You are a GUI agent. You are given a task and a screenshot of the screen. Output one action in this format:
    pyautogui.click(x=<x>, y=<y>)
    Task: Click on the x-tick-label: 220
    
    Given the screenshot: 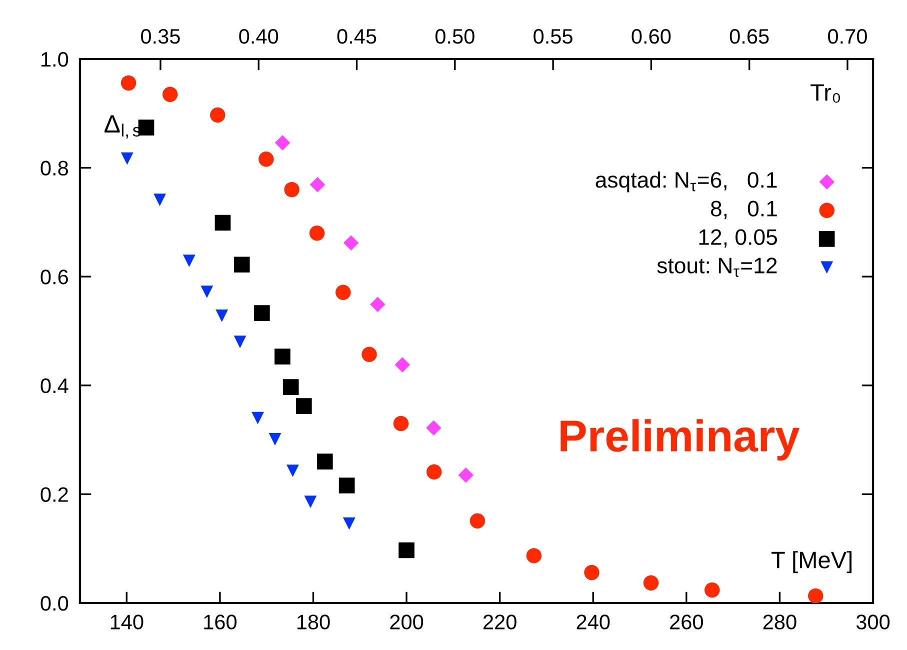 What is the action you would take?
    pyautogui.click(x=499, y=622)
    